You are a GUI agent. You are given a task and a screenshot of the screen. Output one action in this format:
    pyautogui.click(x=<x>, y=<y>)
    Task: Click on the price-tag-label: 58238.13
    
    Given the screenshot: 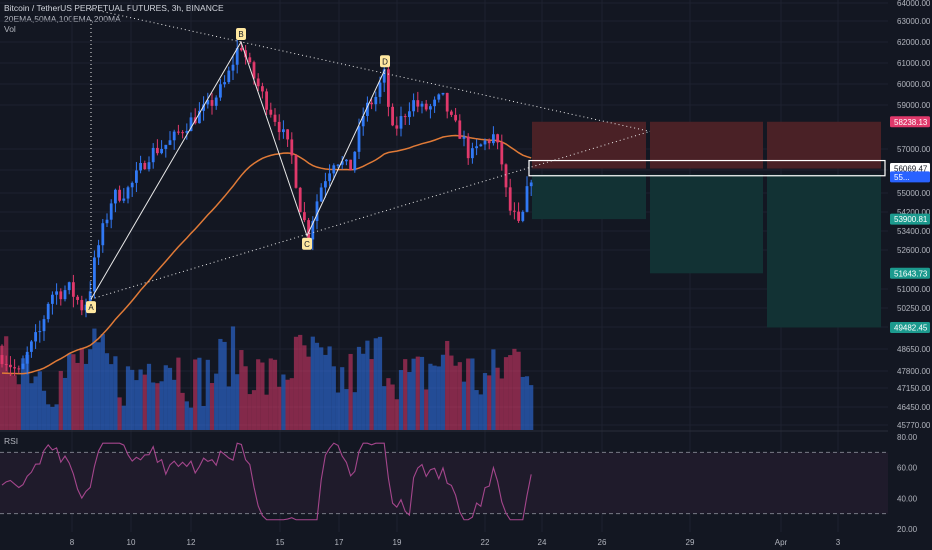 What is the action you would take?
    pyautogui.click(x=911, y=122)
    